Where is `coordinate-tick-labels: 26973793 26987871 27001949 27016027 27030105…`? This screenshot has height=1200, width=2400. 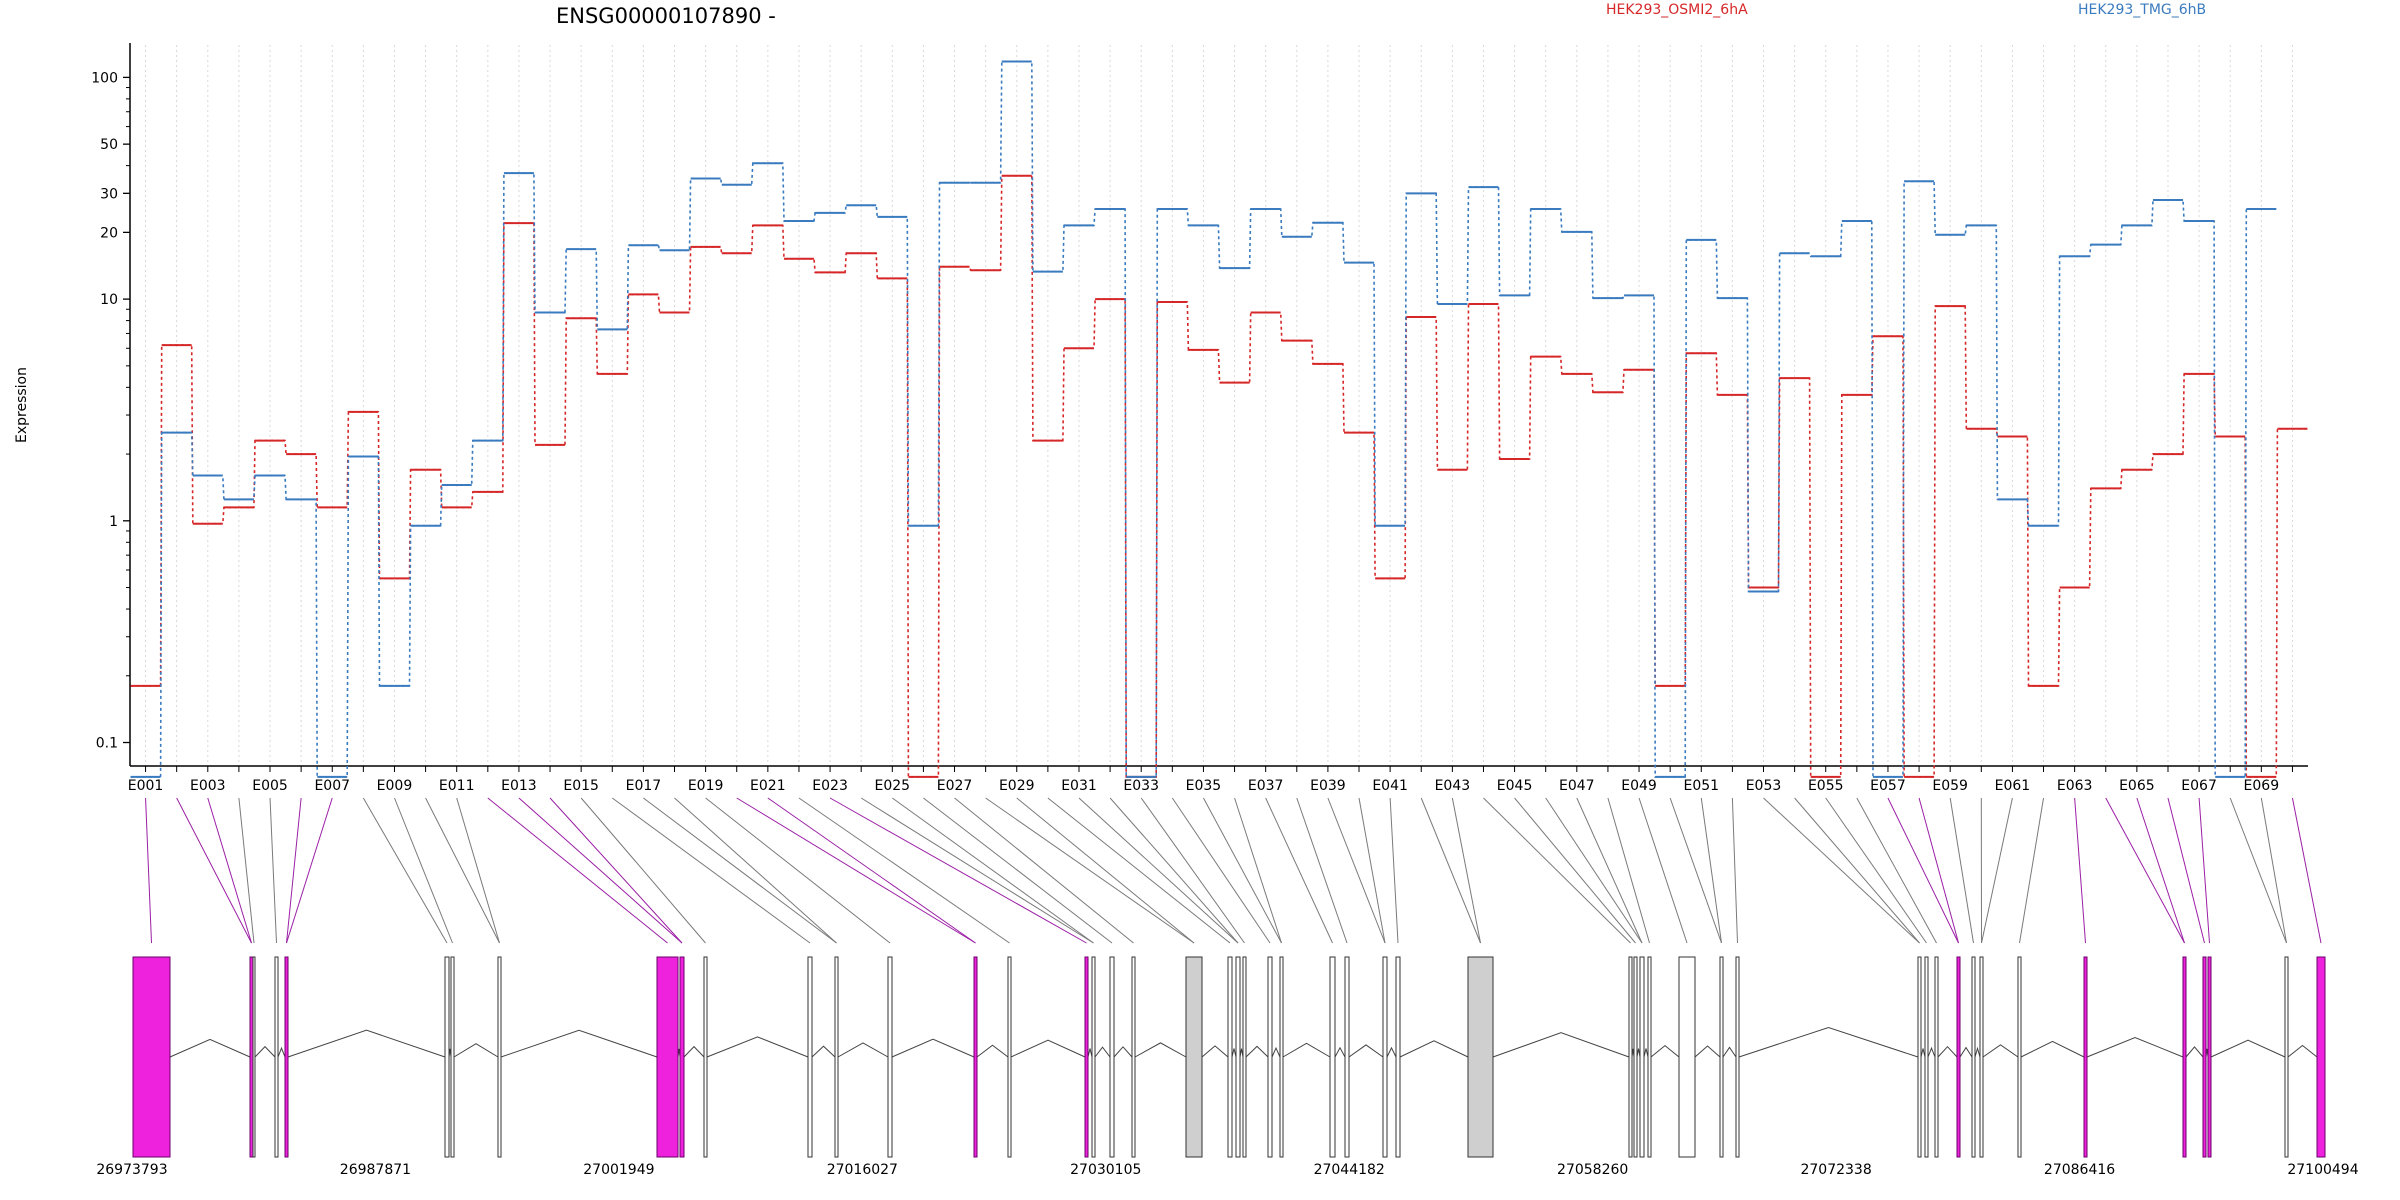 coordinate-tick-labels: 26973793 26987871 27001949 27016027 27030105… is located at coordinates (1227, 1170).